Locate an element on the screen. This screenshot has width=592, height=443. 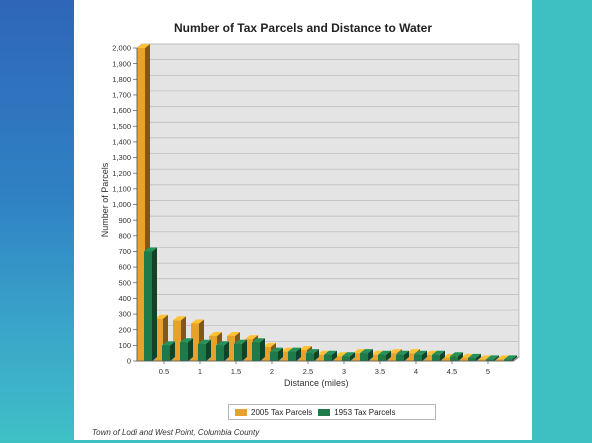
x-tick-label: 4 is located at coordinates (416, 371).